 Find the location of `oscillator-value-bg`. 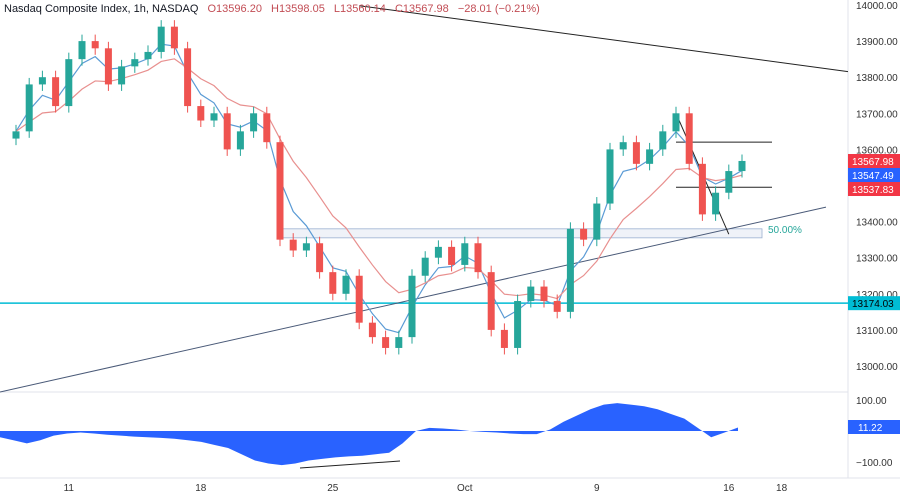

oscillator-value-bg is located at coordinates (874, 427).